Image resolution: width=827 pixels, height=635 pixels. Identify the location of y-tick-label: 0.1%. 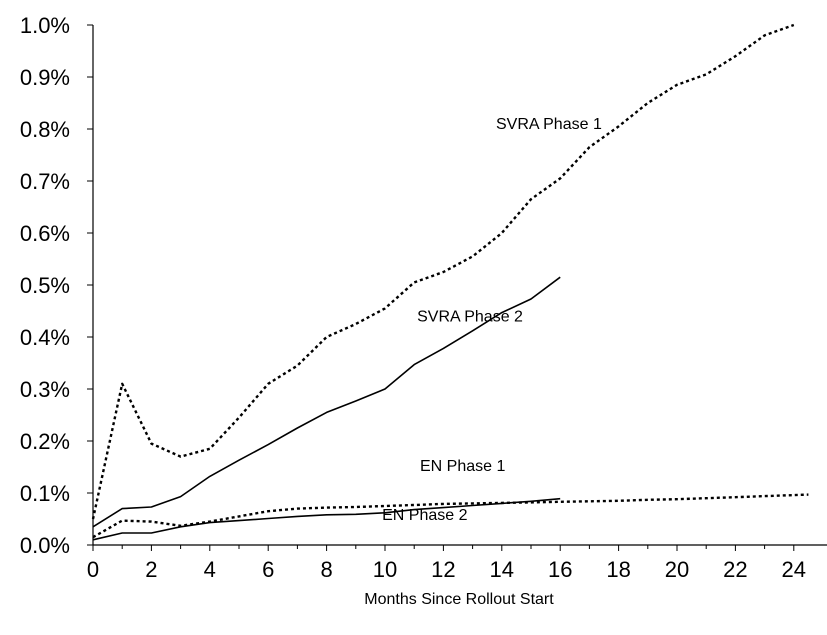
(45, 493).